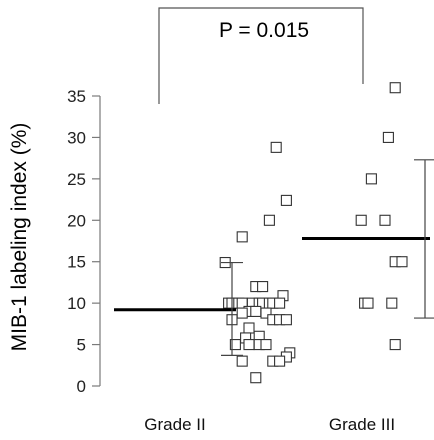  I want to click on x-tick-label: Grade III, so click(362, 424).